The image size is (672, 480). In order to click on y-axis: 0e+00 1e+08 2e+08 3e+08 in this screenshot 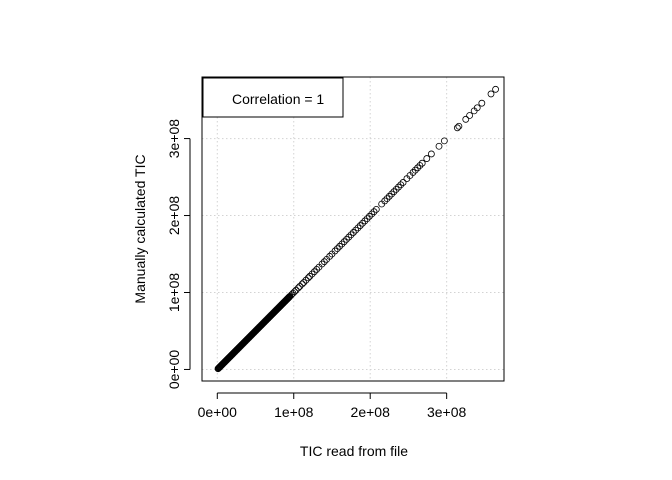, I will do `click(178, 254)`.